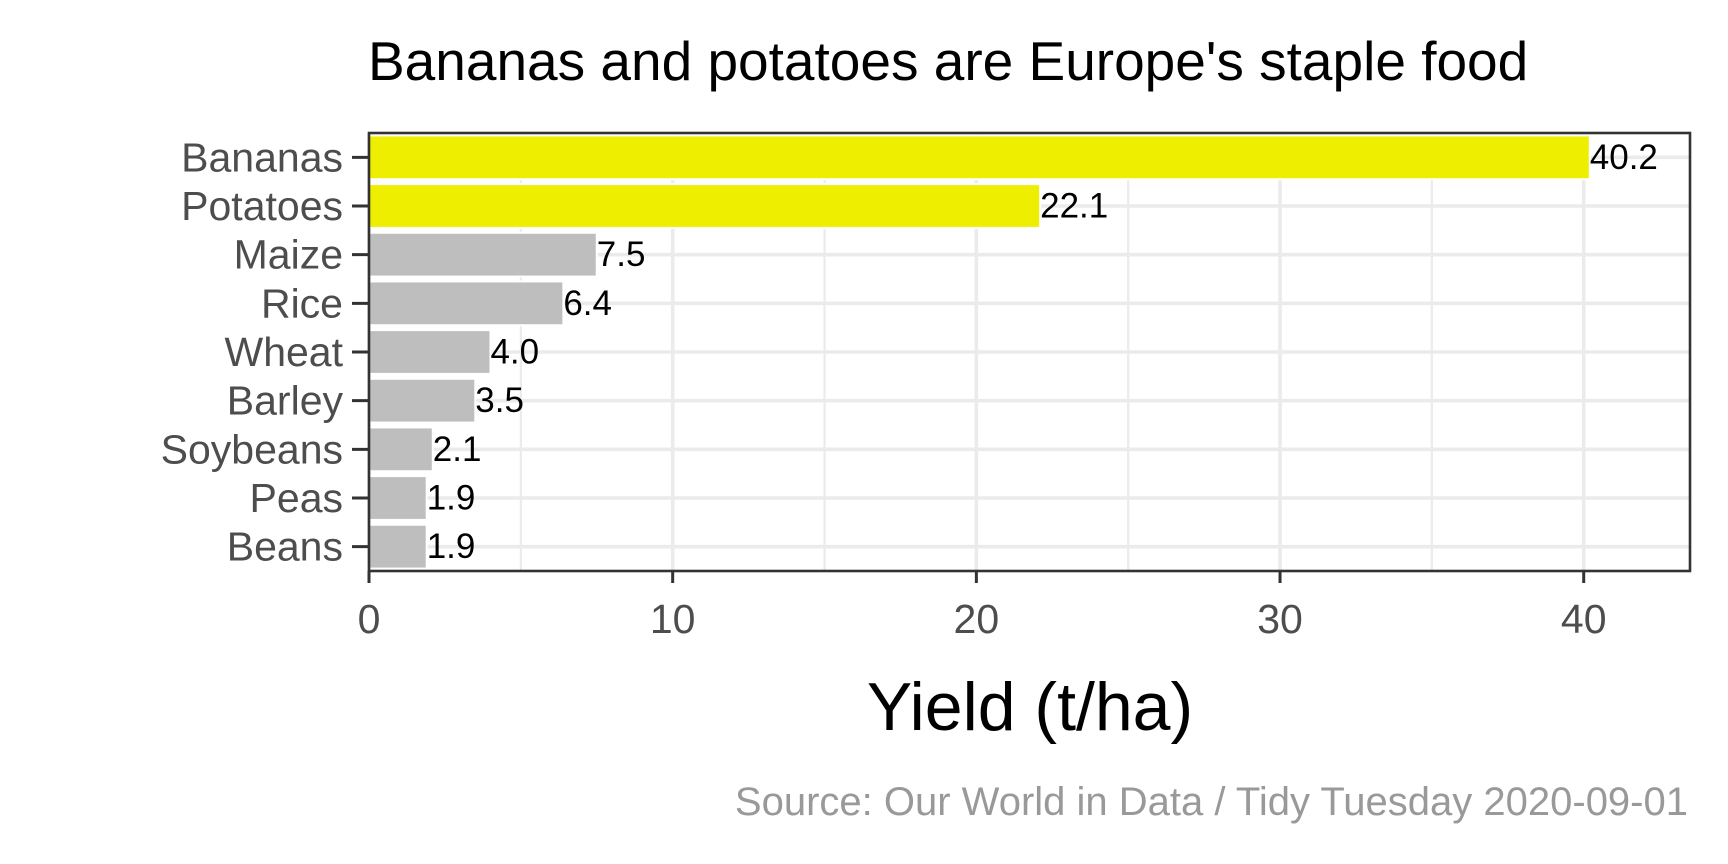  What do you see at coordinates (1624, 157) in the screenshot?
I see `data-label-bananas: 40.2` at bounding box center [1624, 157].